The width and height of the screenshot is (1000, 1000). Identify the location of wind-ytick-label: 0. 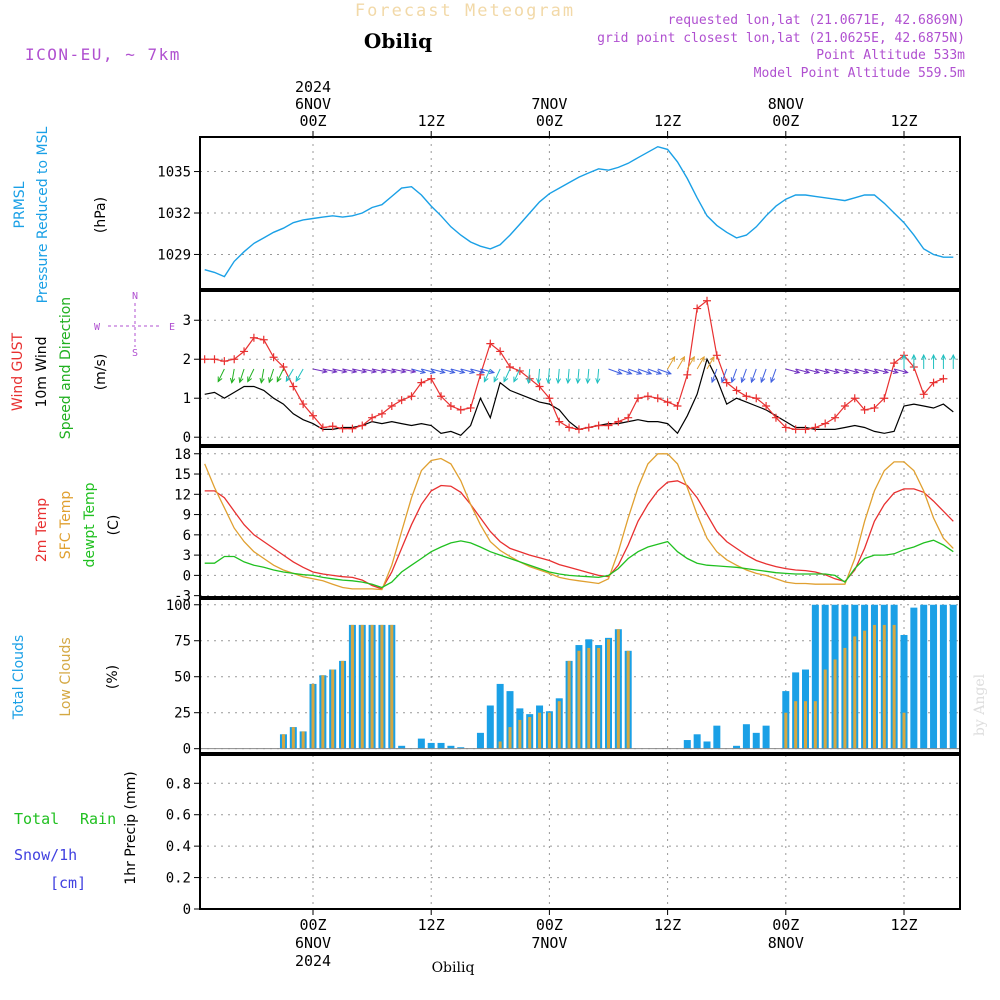
(187, 438).